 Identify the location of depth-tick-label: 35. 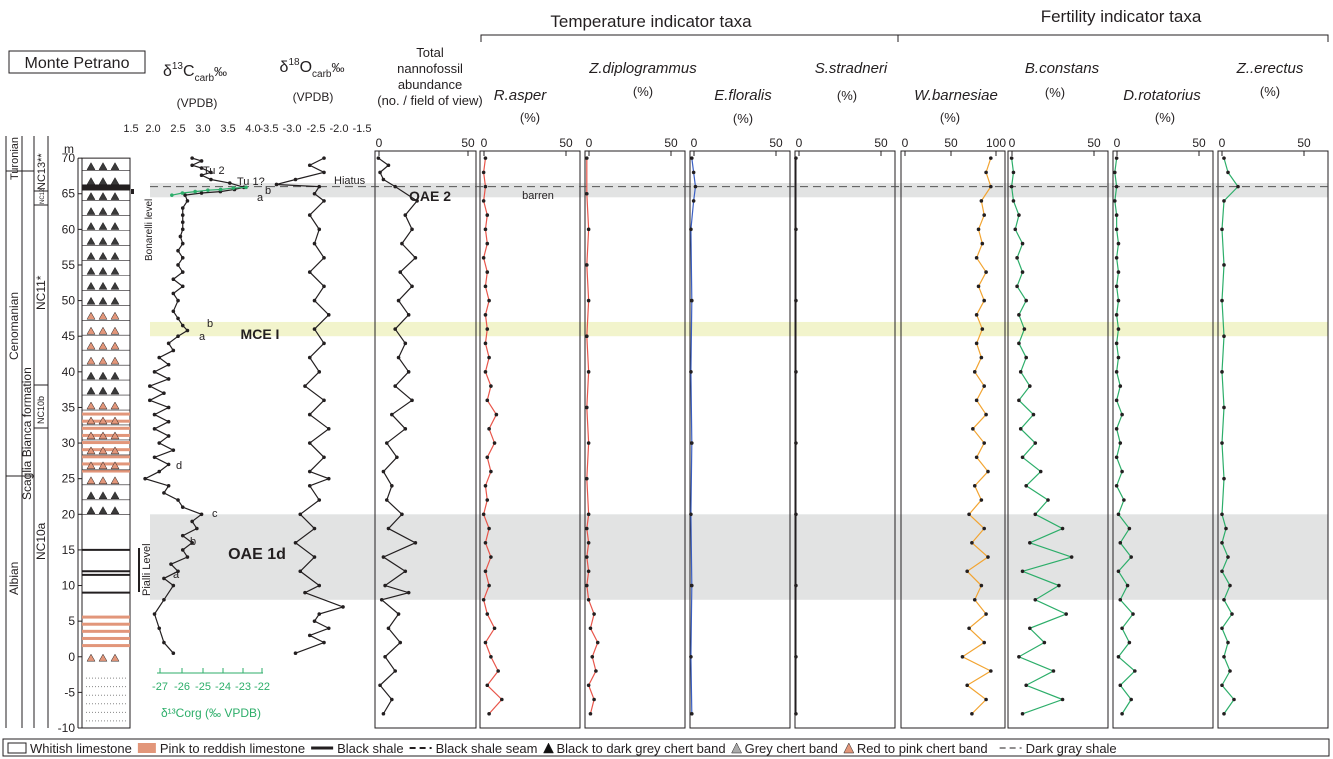
(69, 407).